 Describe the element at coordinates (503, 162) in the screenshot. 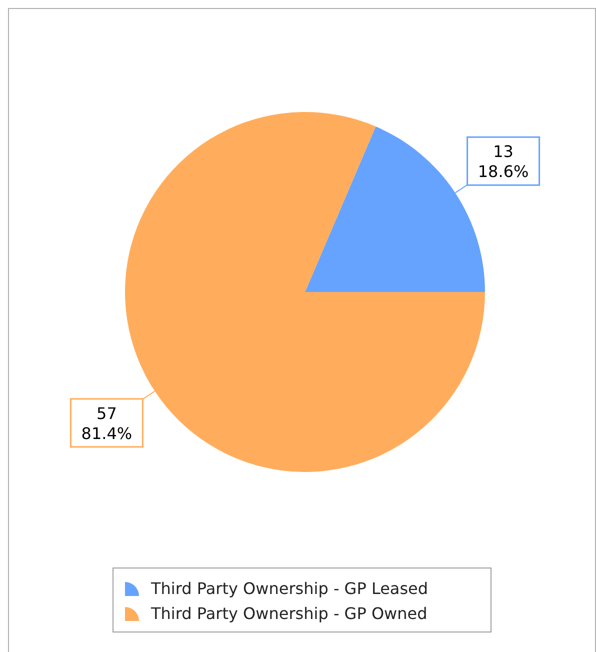

I see `data-label: 13 18.6%` at that location.